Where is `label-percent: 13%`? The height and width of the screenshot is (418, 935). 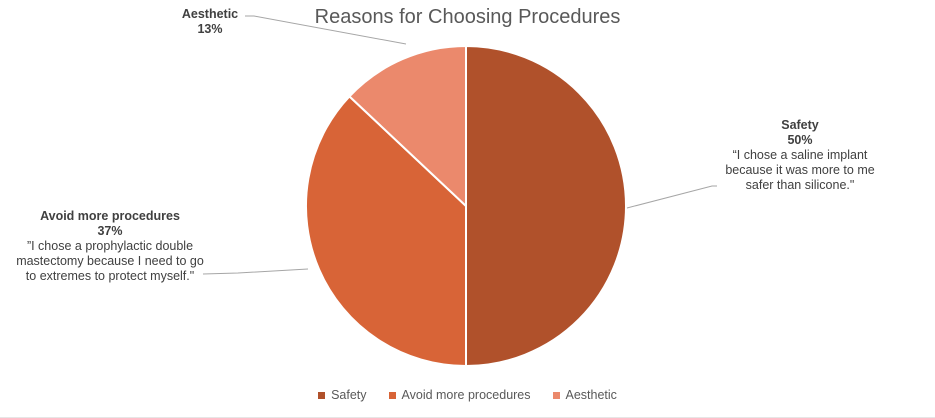
label-percent: 13% is located at coordinates (210, 29).